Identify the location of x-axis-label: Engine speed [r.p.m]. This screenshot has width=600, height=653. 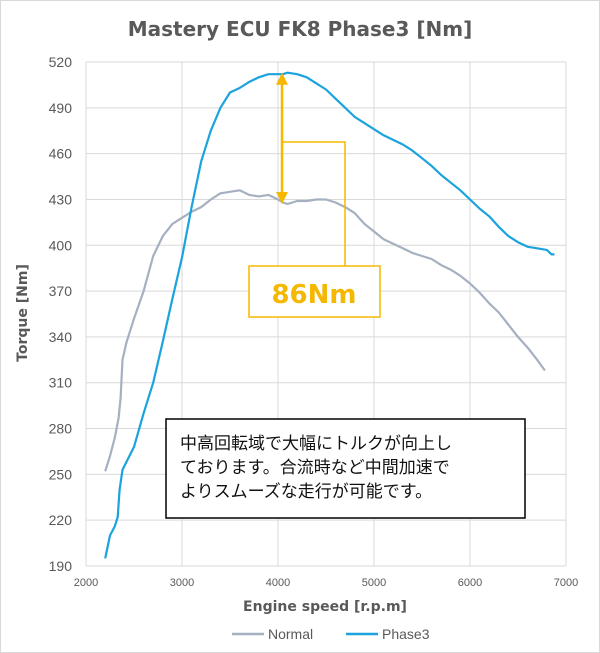
(325, 607).